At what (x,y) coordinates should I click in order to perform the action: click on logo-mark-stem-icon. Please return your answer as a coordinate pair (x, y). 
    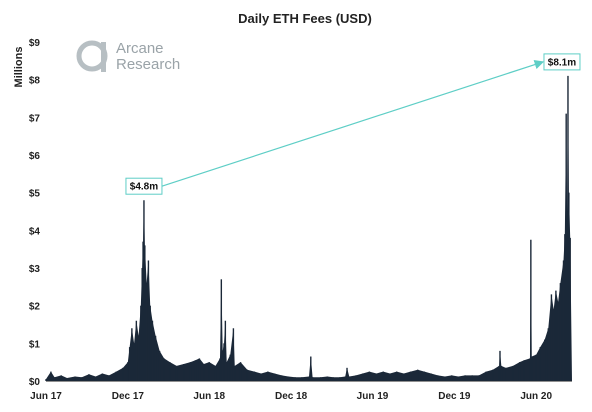
    Looking at the image, I should click on (103, 57).